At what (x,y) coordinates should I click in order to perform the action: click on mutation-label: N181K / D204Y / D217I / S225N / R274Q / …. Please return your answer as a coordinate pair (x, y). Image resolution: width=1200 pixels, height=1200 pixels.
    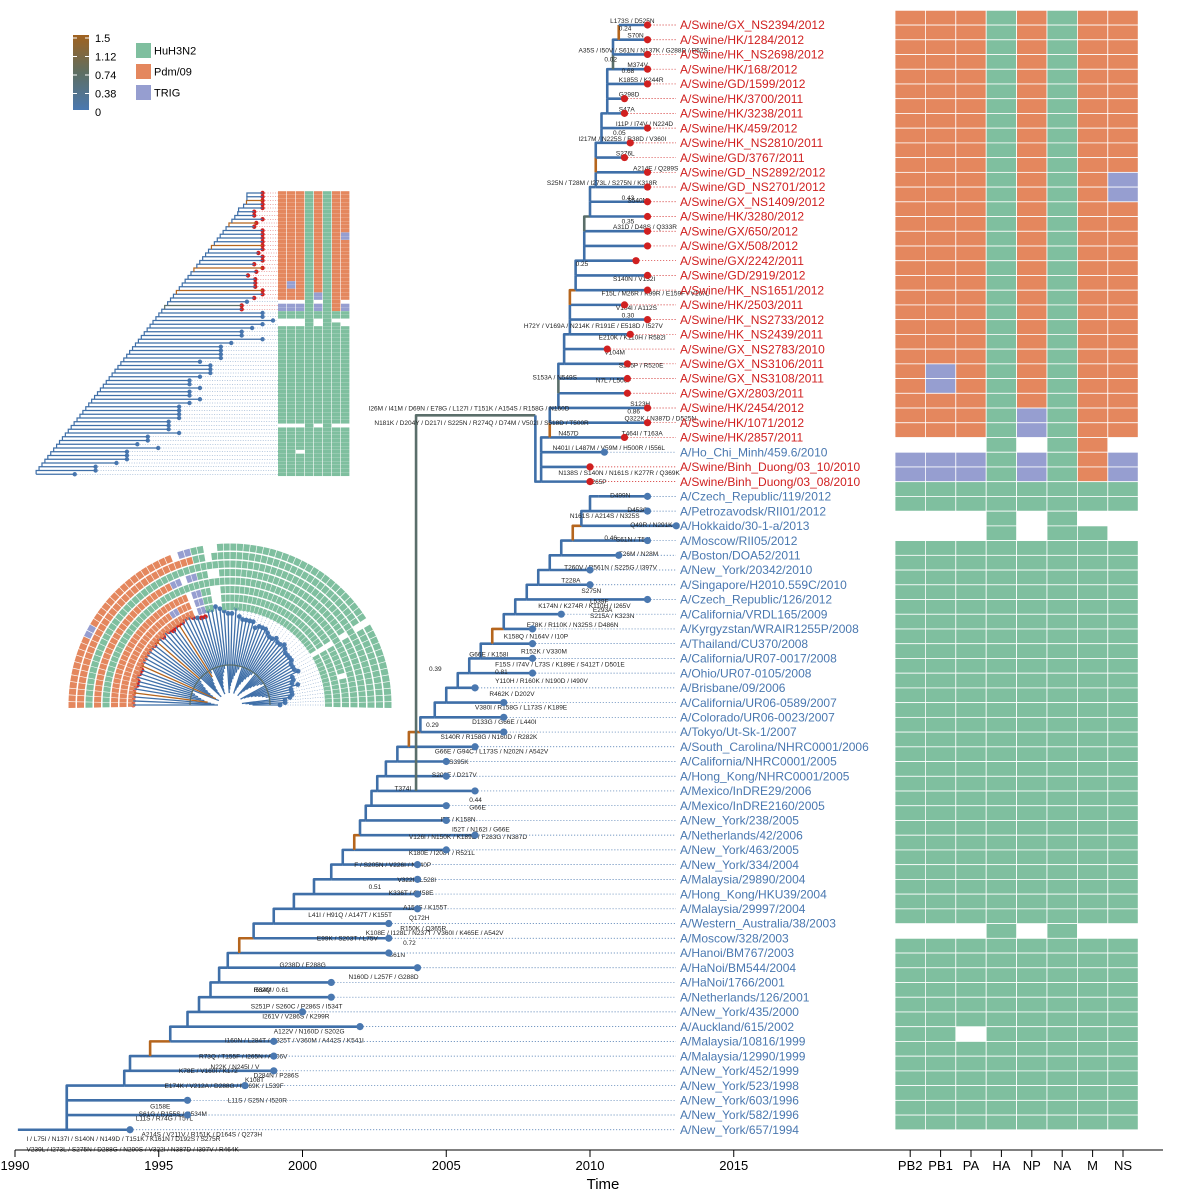
    Looking at the image, I should click on (481, 423).